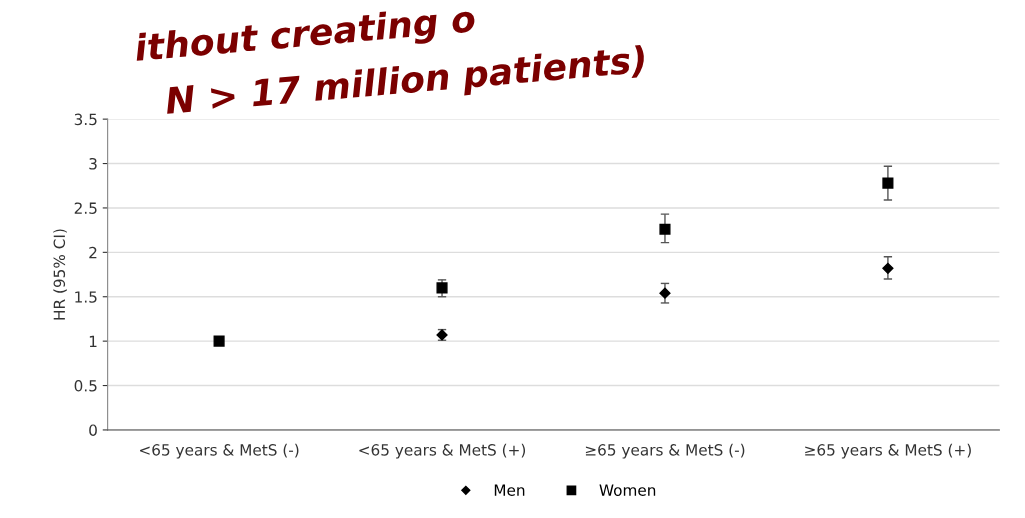 Image resolution: width=1025 pixels, height=518 pixels. Describe the element at coordinates (85, 119) in the screenshot. I see `y-tick-label: 3.5` at that location.